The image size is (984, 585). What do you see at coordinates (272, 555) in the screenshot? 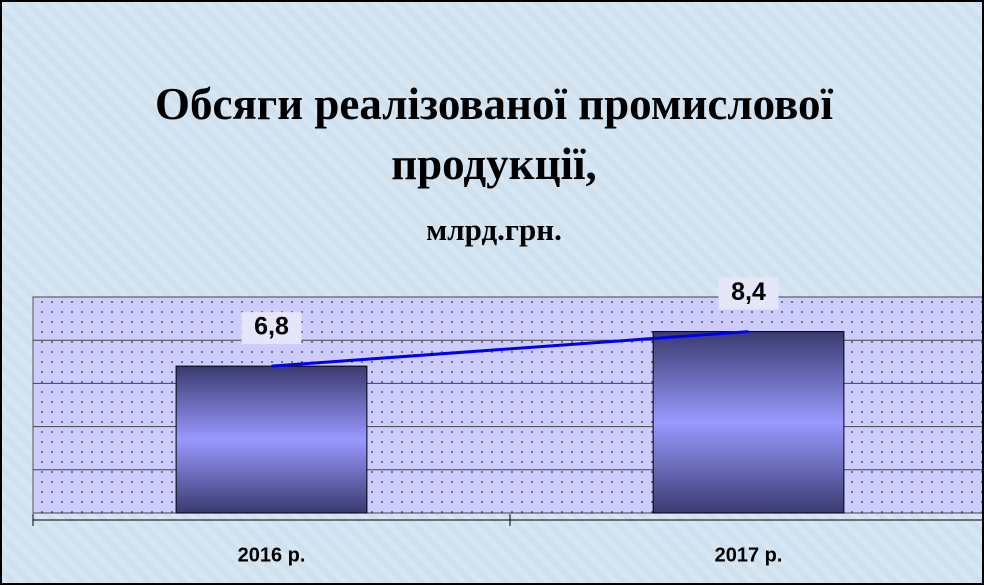
I see `x-tick-label: 2016 р.` at bounding box center [272, 555].